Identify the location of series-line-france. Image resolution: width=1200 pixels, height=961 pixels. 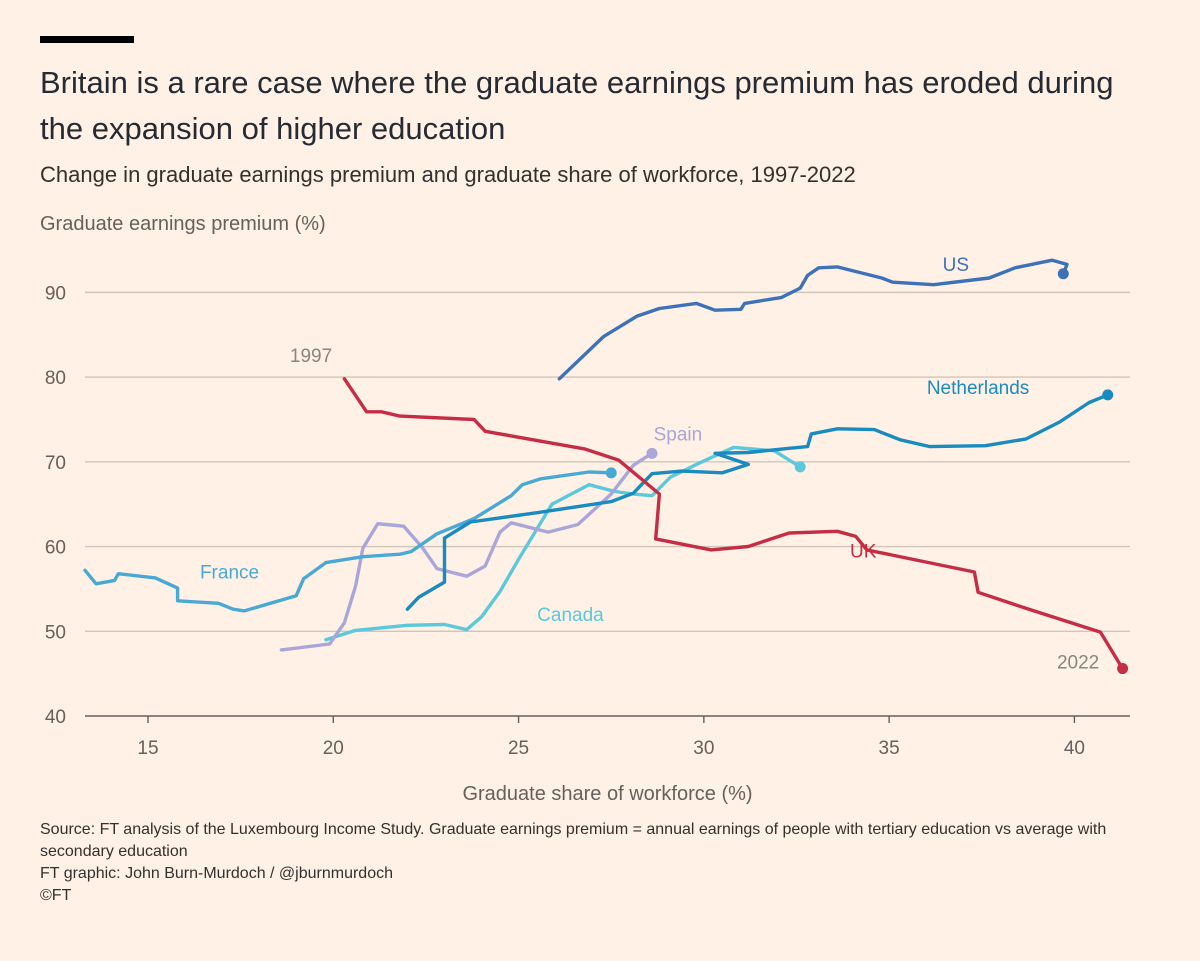
(348, 541).